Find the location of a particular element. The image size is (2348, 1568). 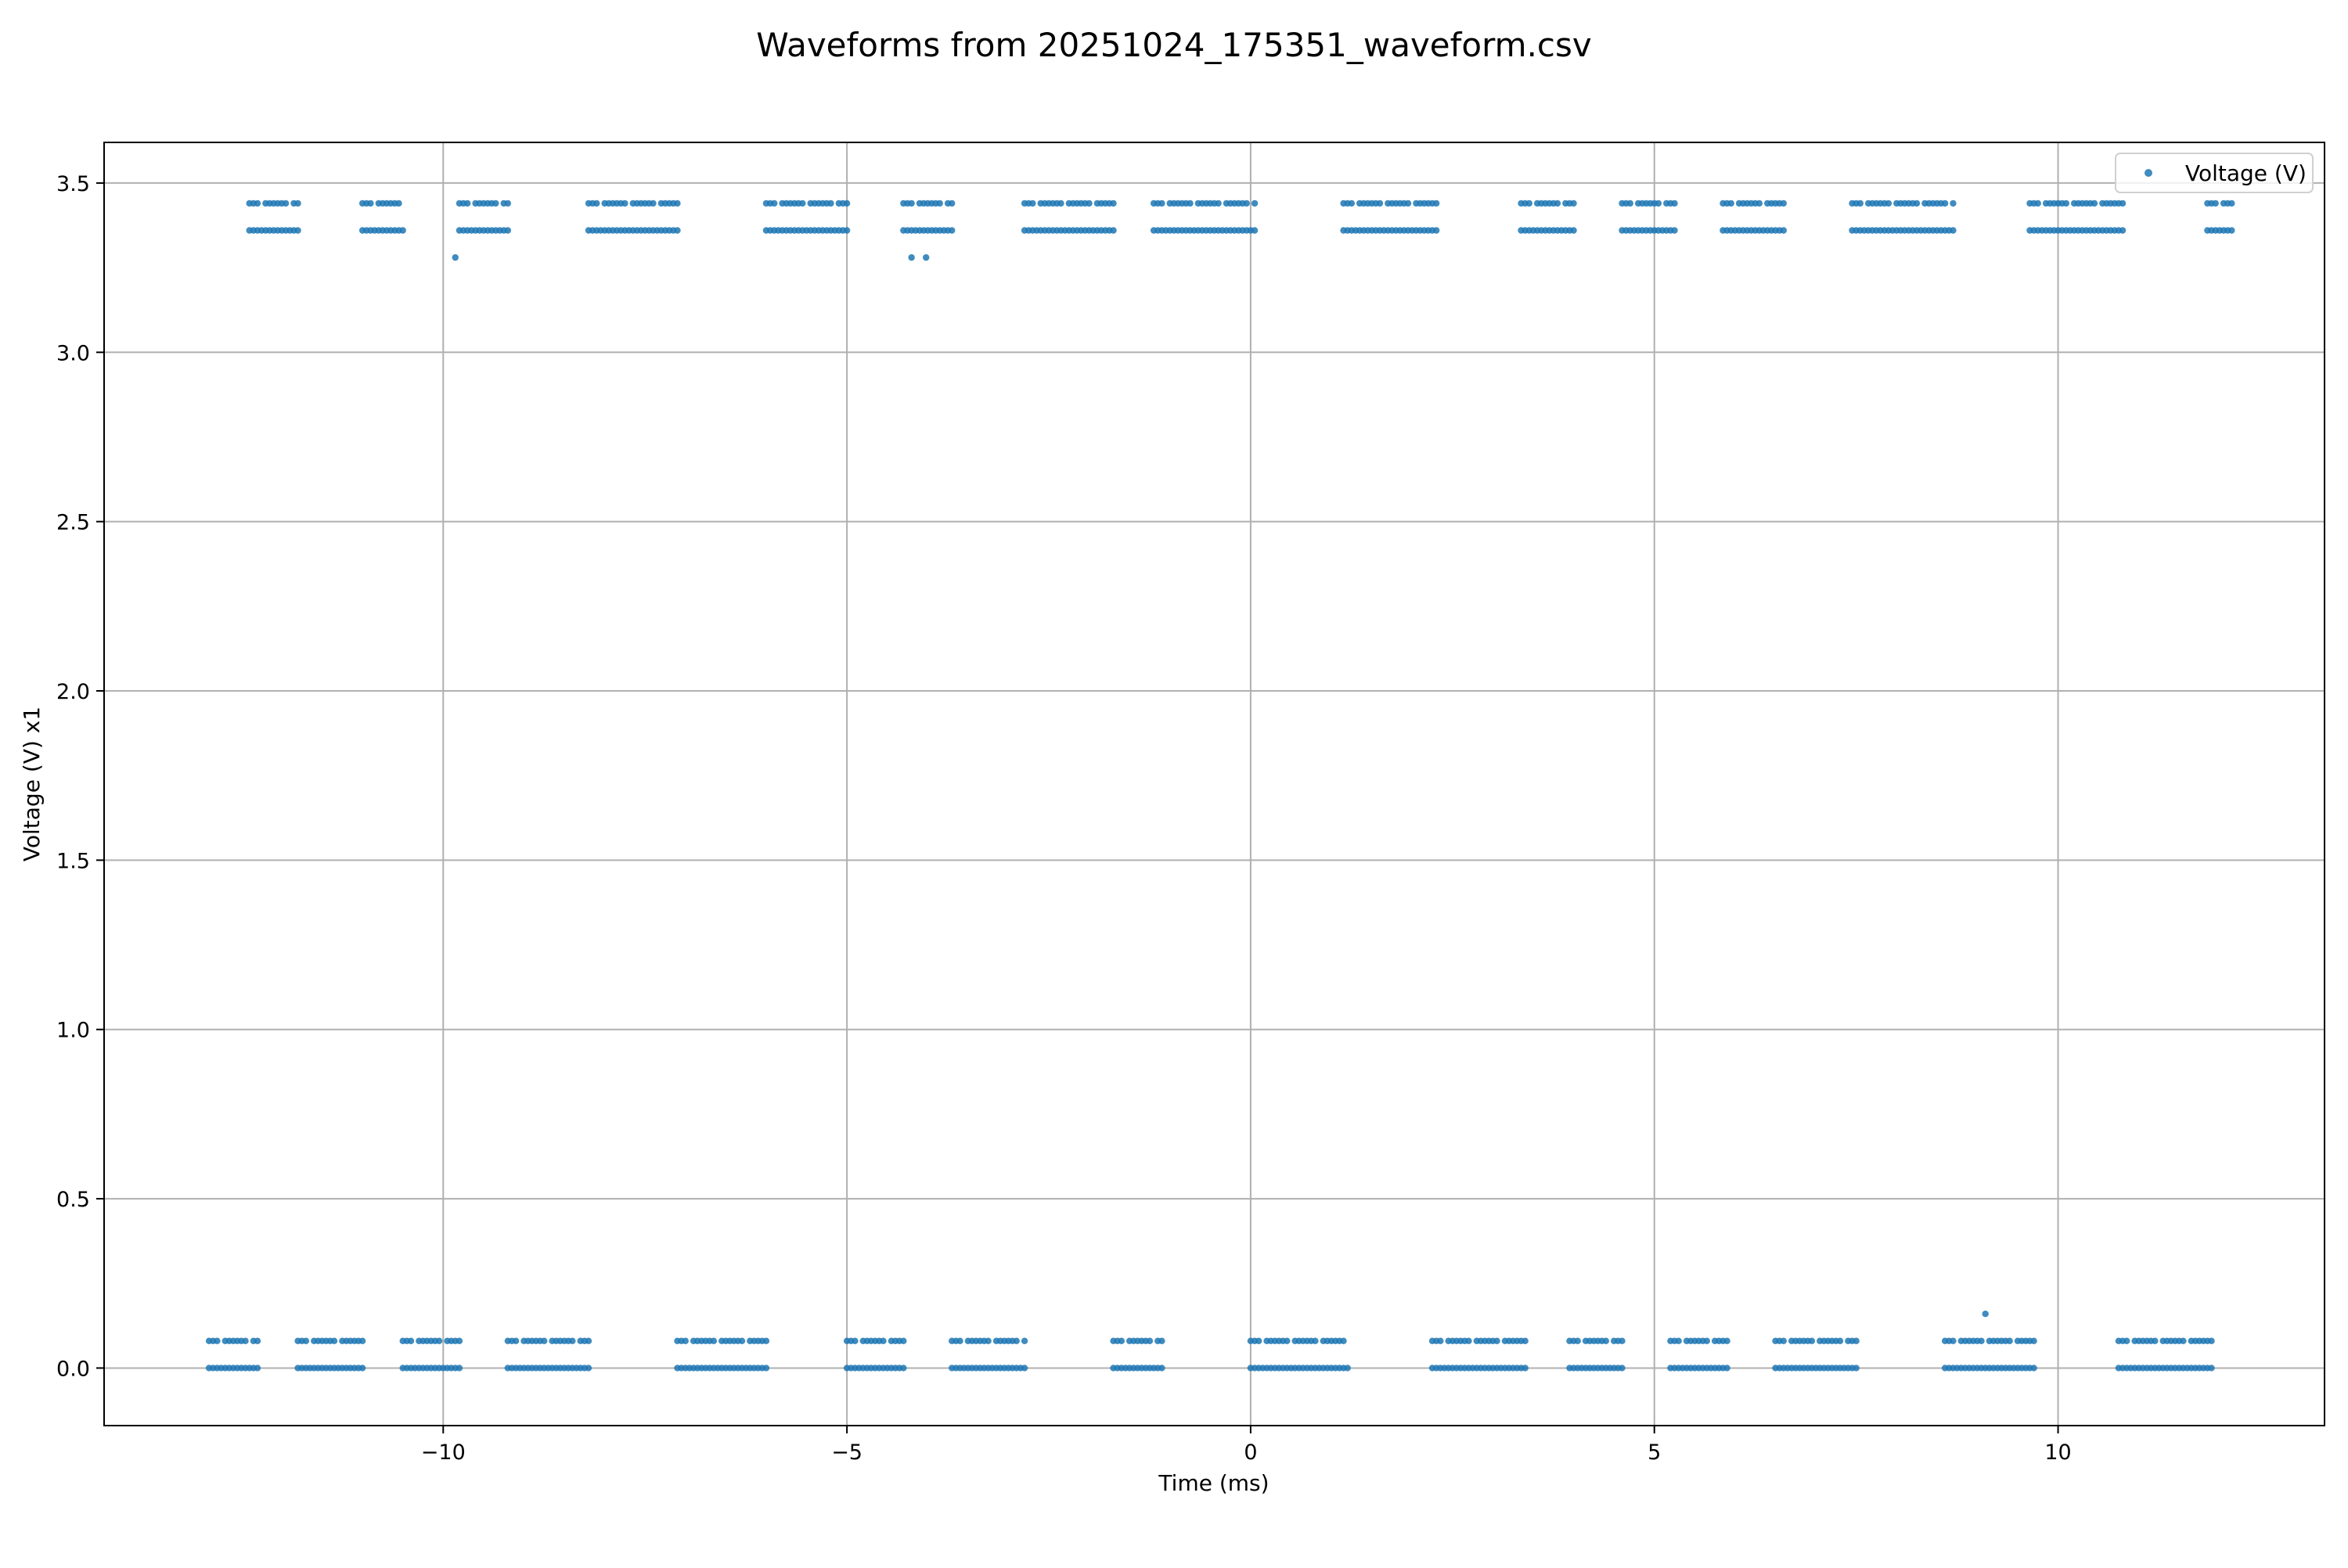

y-tick-label: 0.5 is located at coordinates (73, 1200).